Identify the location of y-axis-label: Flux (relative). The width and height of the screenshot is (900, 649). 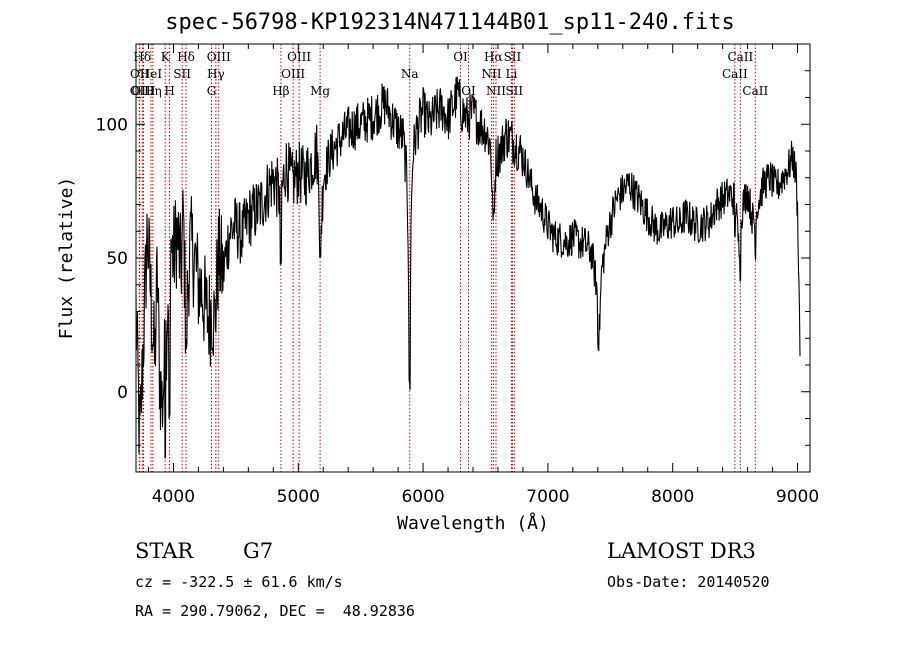
(66, 258).